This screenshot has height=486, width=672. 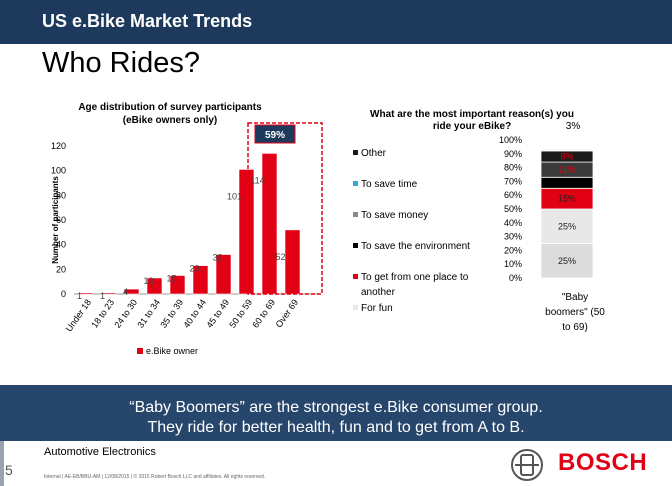 What do you see at coordinates (217, 258) in the screenshot?
I see `age-bar-label-6: 32` at bounding box center [217, 258].